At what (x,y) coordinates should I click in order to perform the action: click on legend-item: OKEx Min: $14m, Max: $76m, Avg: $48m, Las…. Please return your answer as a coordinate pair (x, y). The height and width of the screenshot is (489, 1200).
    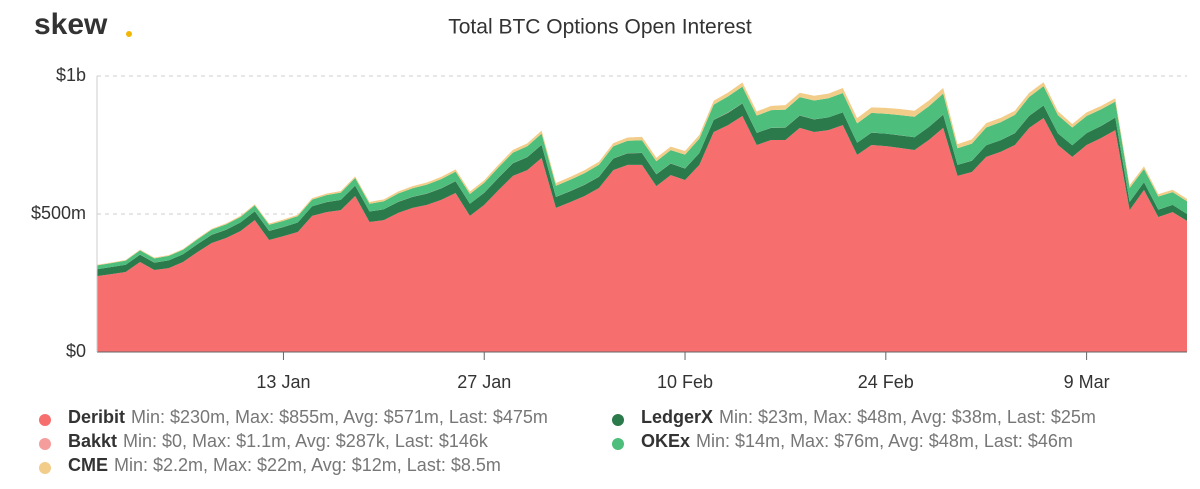
    Looking at the image, I should click on (857, 441).